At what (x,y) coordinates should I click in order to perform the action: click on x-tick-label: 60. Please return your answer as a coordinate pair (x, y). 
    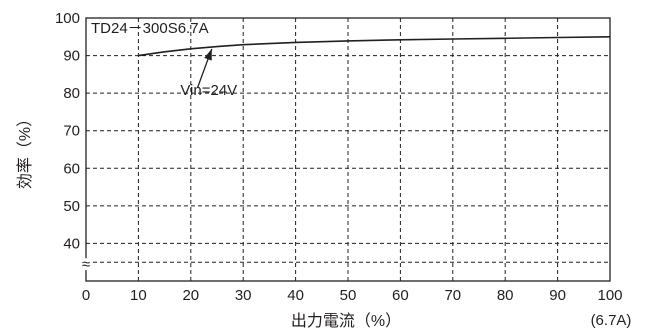
    Looking at the image, I should click on (400, 295).